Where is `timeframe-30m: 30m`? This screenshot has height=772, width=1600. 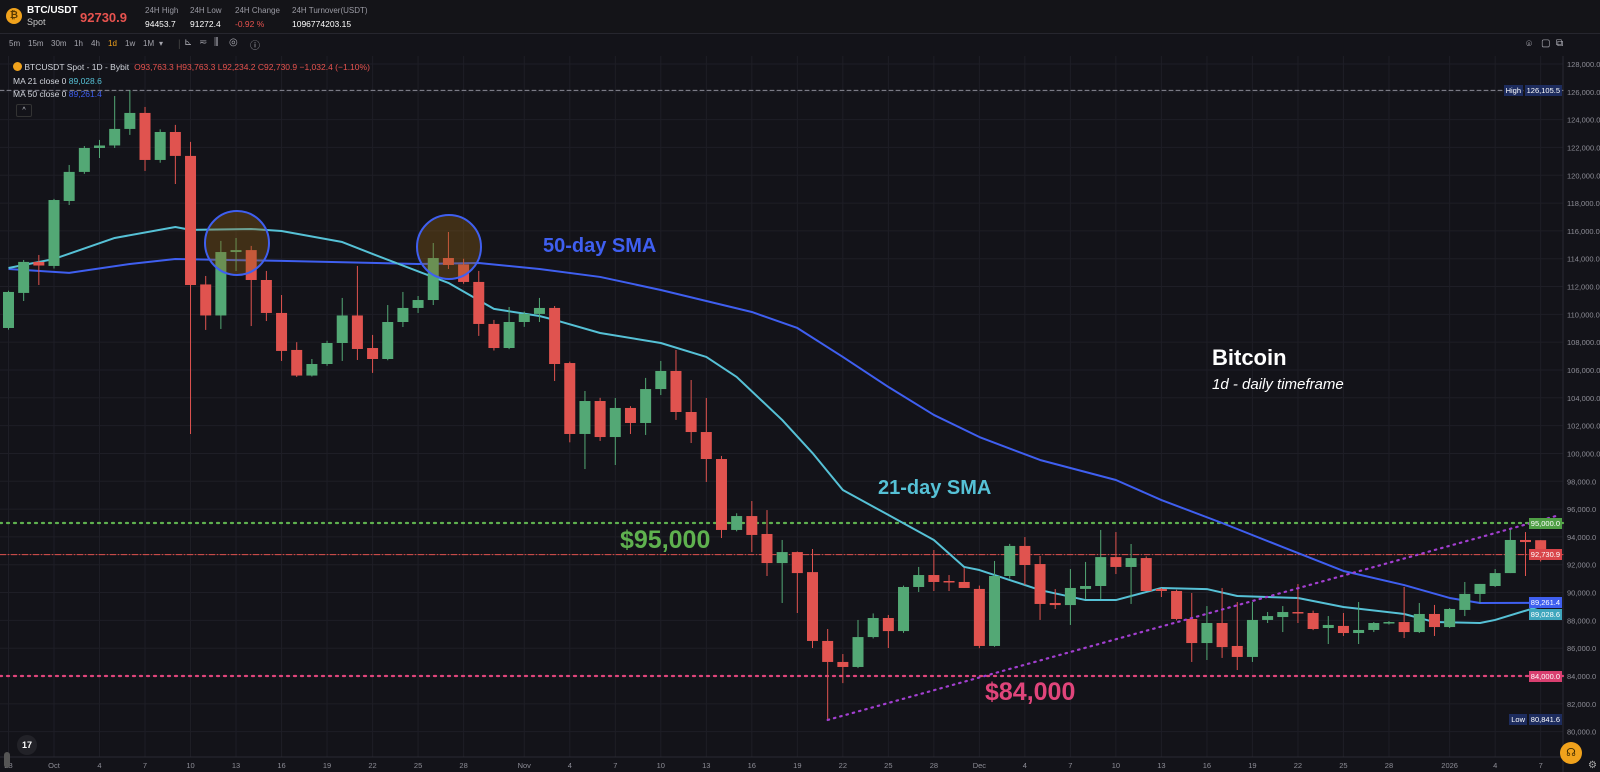 timeframe-30m: 30m is located at coordinates (59, 43).